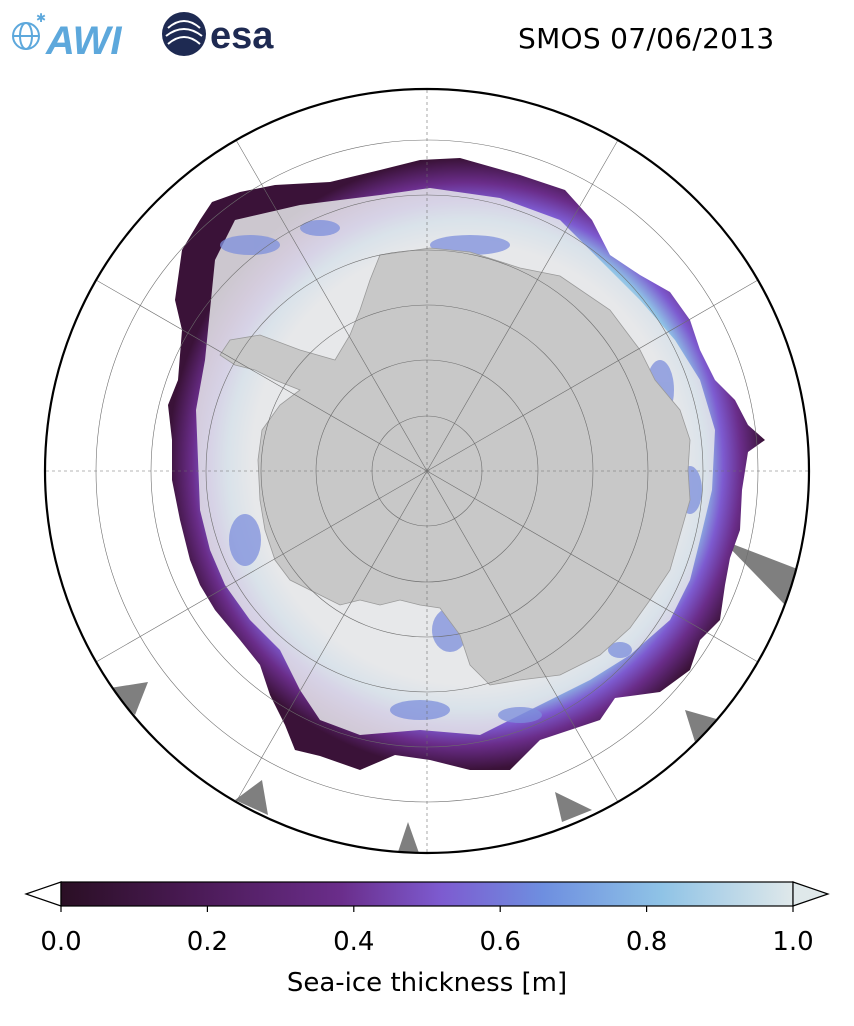 This screenshot has width=854, height=1026. I want to click on map-title: SMOS 07/06/2013, so click(646, 38).